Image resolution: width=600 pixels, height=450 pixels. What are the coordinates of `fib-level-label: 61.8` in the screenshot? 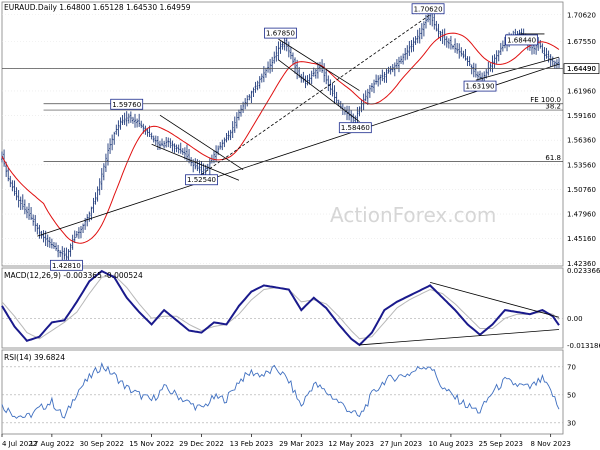 It's located at (553, 158).